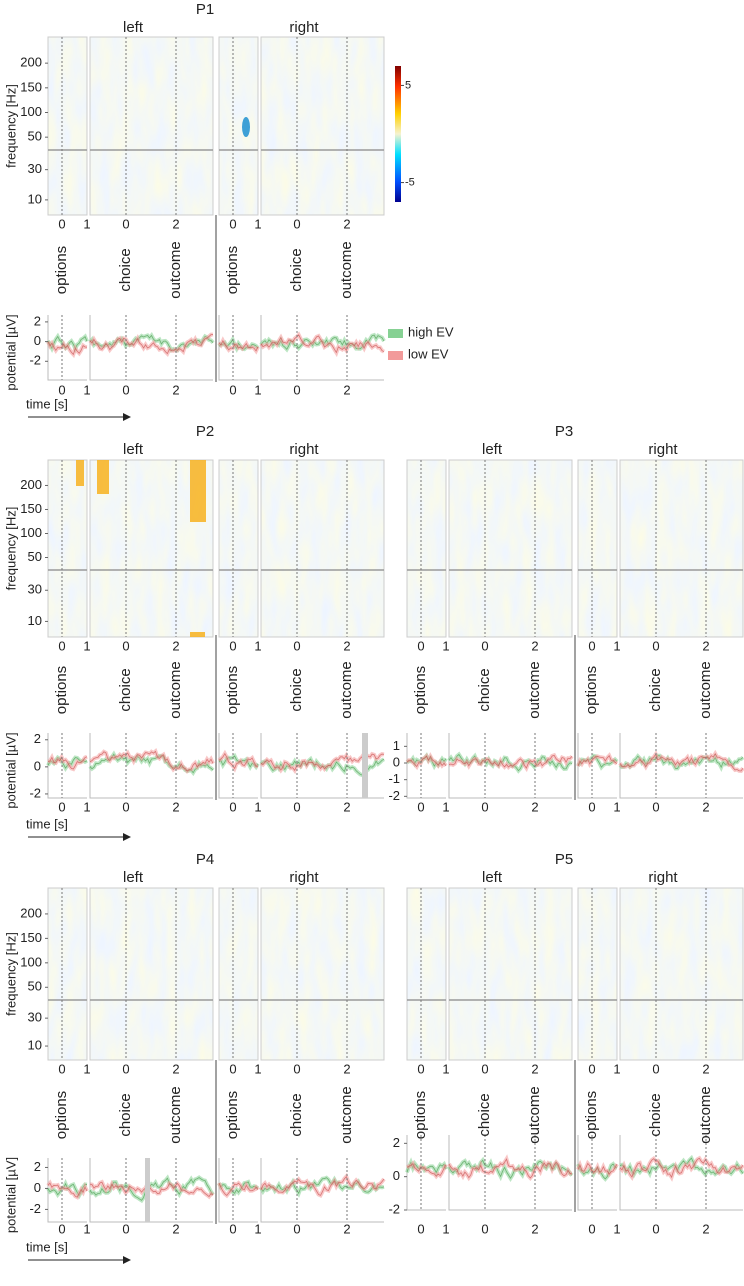 This screenshot has width=744, height=1286. I want to click on cluster, so click(198, 491).